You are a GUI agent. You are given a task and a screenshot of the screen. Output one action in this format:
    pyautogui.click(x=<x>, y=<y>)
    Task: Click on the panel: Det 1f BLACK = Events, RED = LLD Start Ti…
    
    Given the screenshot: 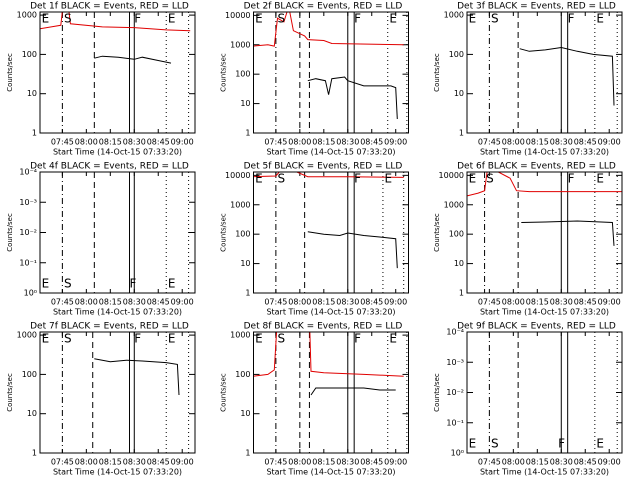 What is the action you would take?
    pyautogui.click(x=101, y=79)
    